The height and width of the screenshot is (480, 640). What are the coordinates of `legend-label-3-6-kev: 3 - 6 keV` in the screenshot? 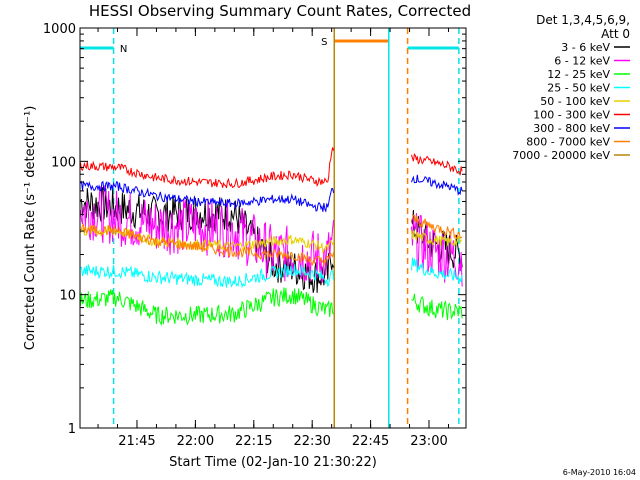 It's located at (585, 47).